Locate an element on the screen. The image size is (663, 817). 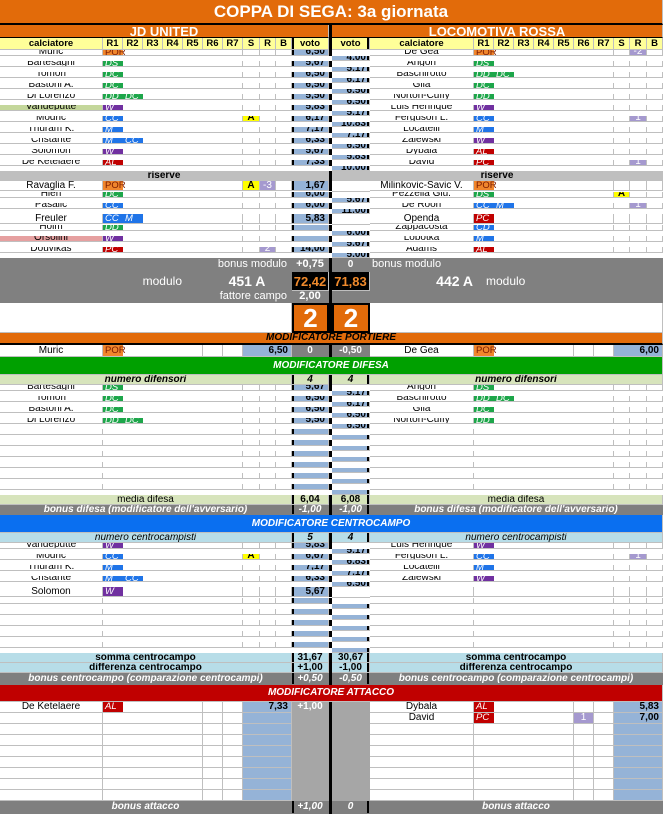
player-name: Pasalic is located at coordinates (51, 206).